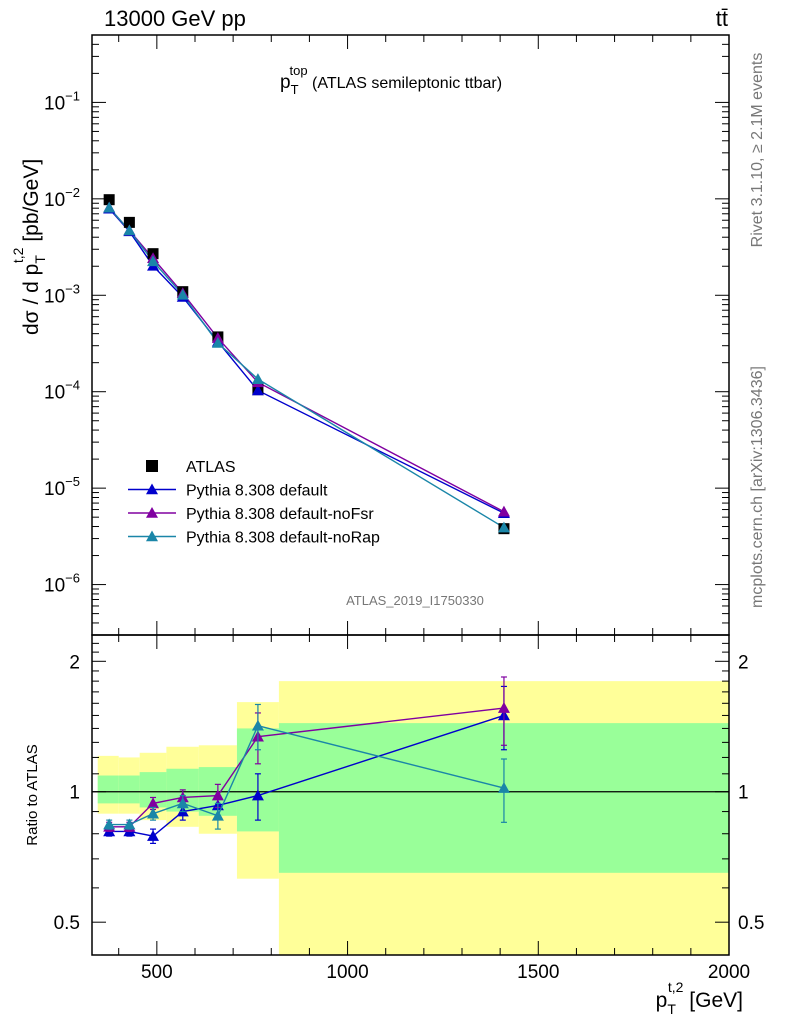  What do you see at coordinates (157, 972) in the screenshot?
I see `x-tick-label: 500` at bounding box center [157, 972].